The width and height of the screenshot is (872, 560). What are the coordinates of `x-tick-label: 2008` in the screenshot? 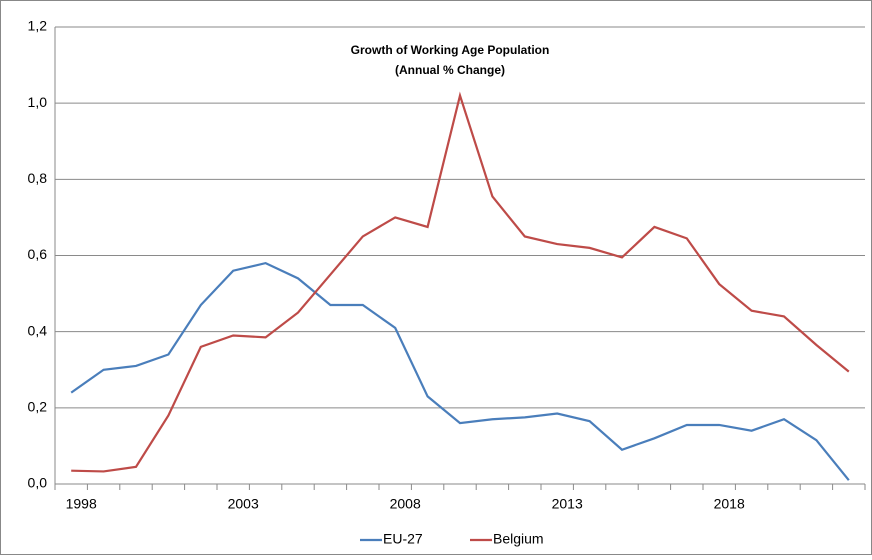 It's located at (405, 504).